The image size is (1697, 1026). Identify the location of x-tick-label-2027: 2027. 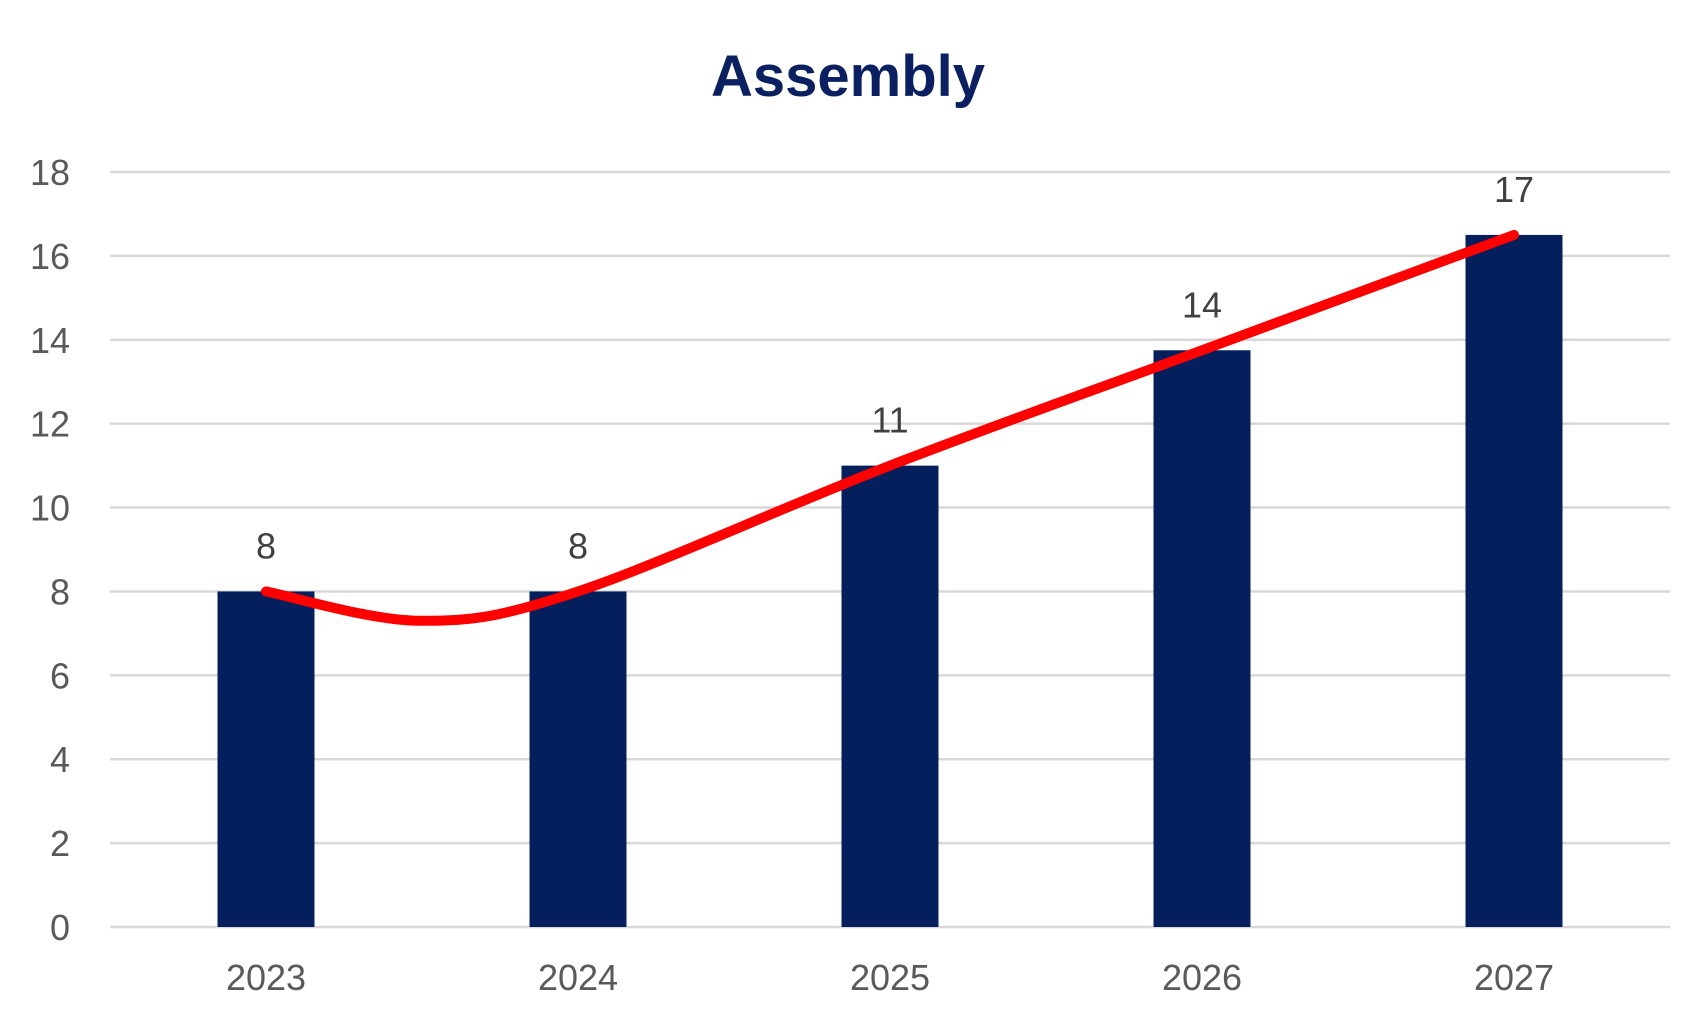
(1514, 977).